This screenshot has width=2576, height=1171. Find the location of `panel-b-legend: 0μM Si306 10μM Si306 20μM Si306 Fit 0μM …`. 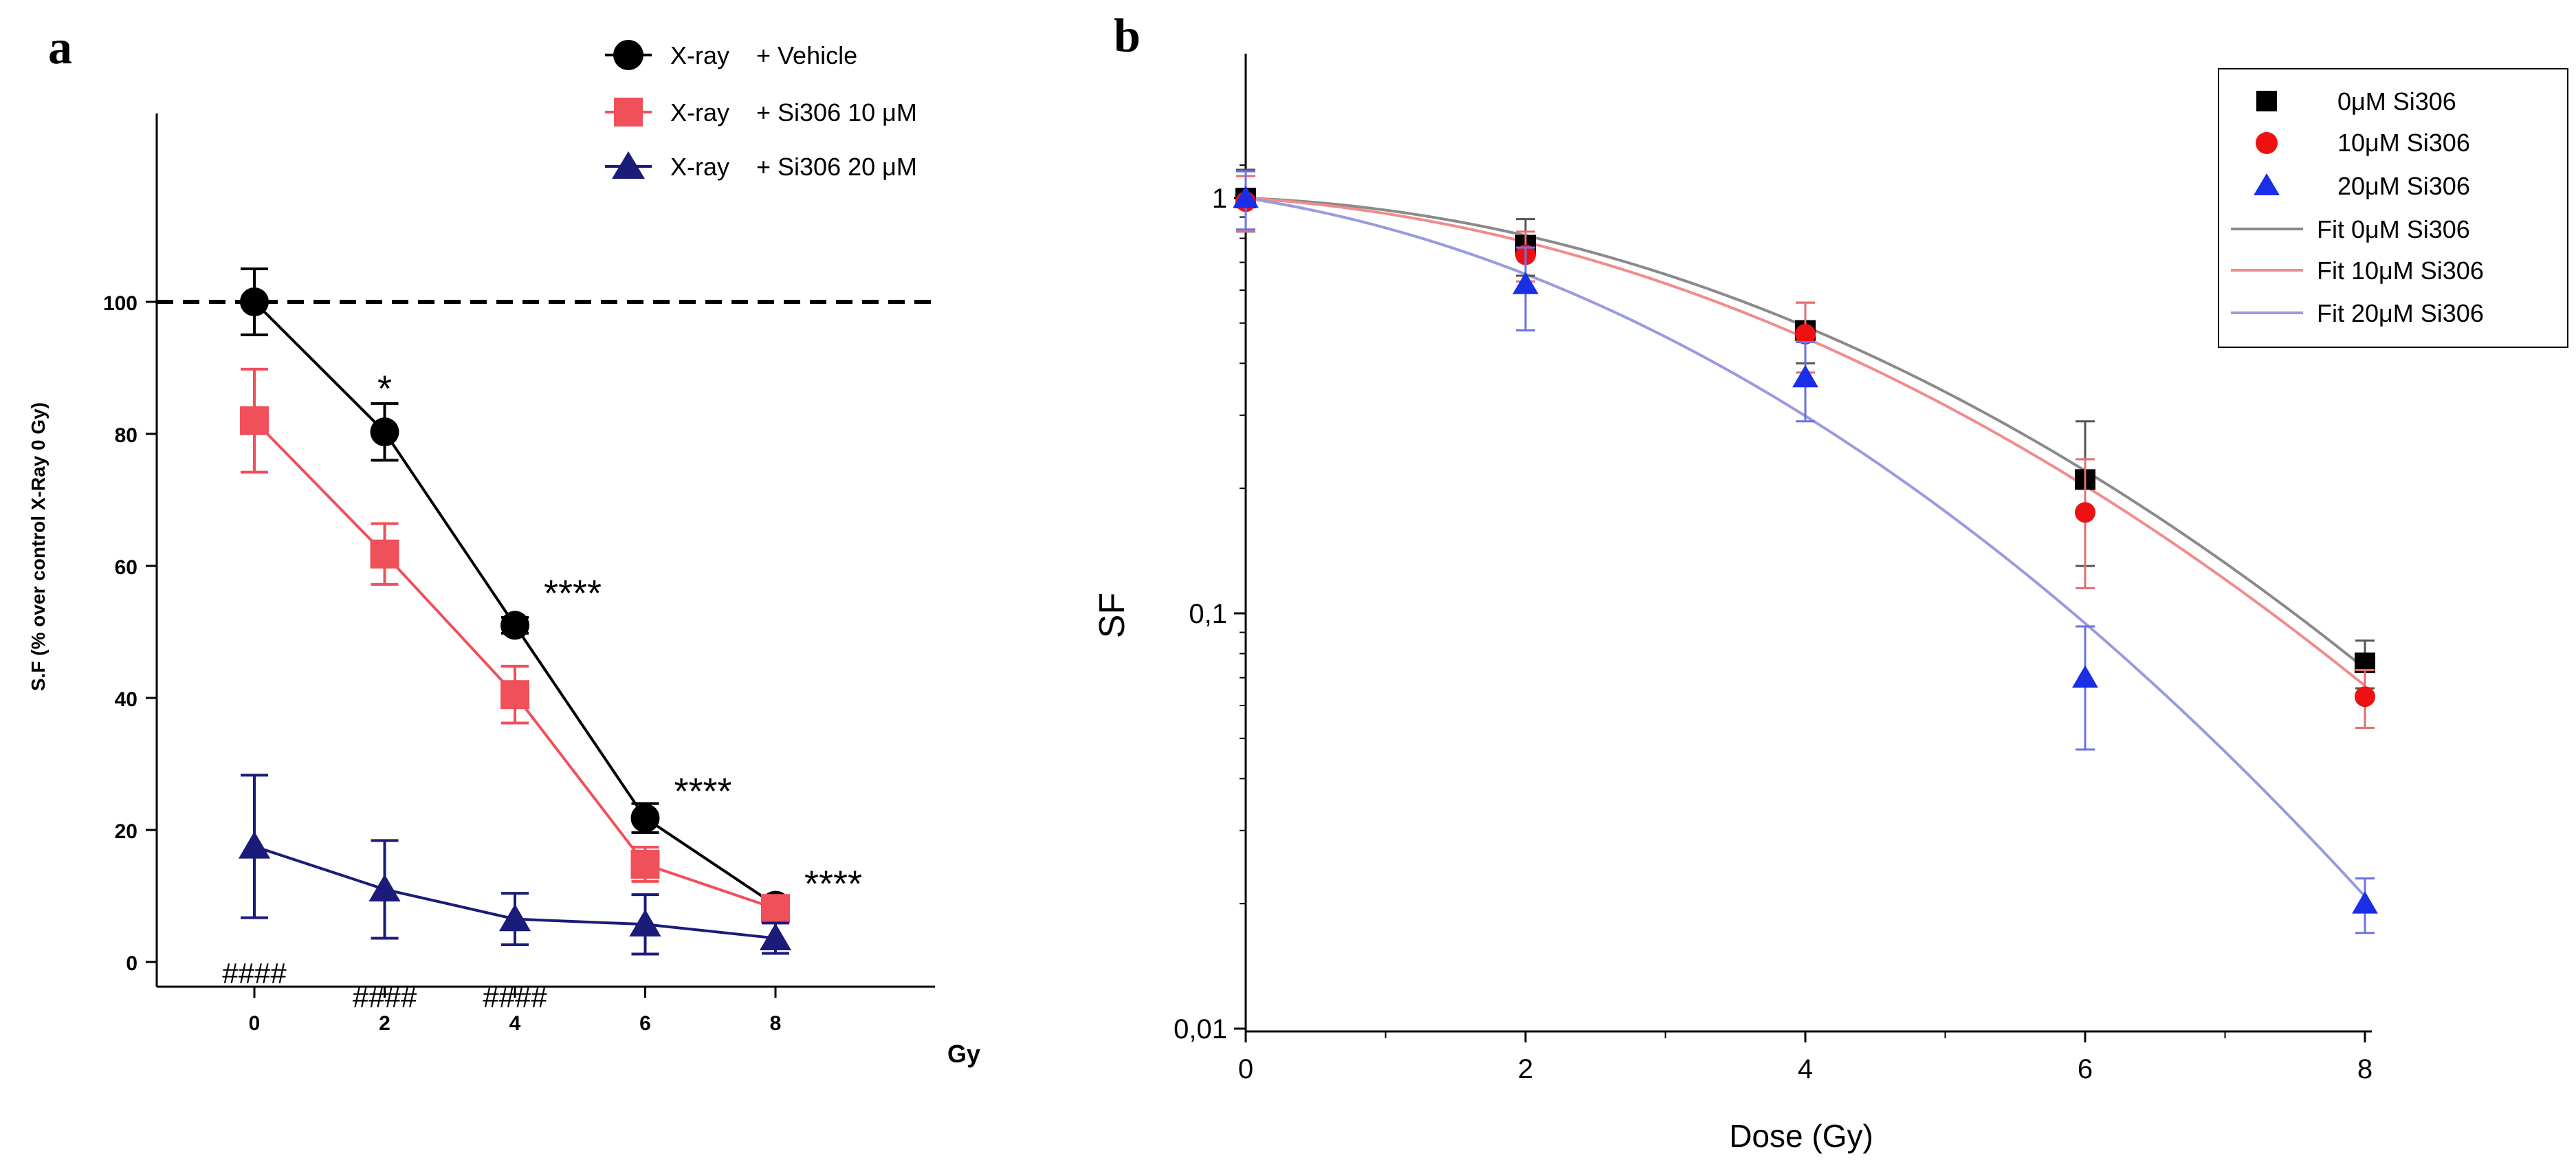

panel-b-legend: 0μM Si306 10μM Si306 20μM Si306 Fit 0μM … is located at coordinates (2393, 208).